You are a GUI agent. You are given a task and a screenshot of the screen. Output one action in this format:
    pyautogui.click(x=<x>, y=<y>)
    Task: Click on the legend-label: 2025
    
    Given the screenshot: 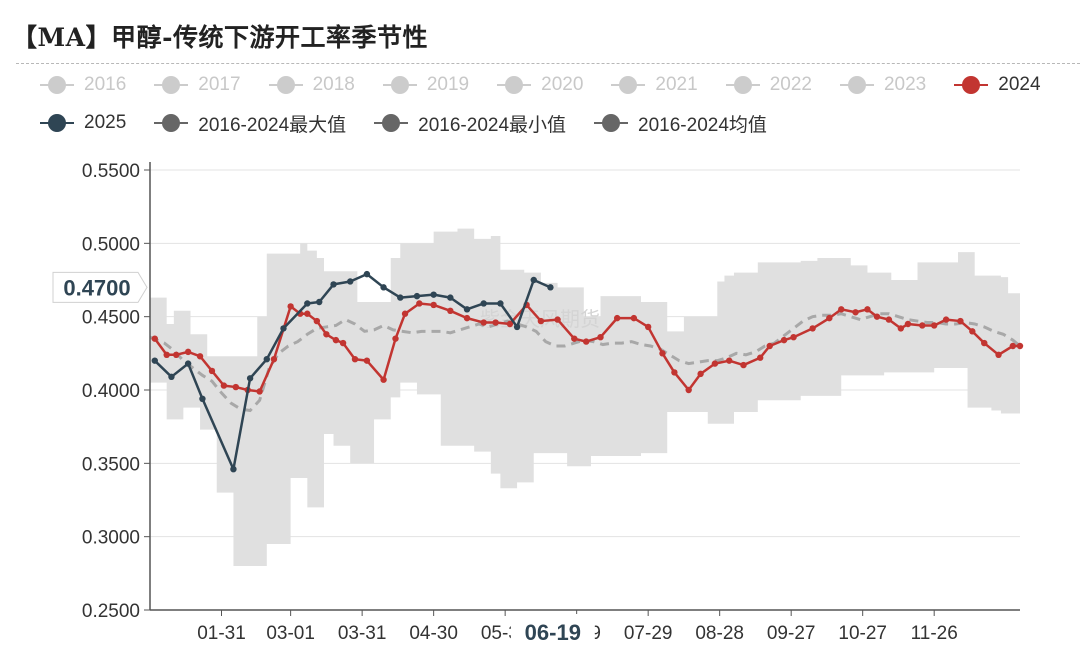 What is the action you would take?
    pyautogui.click(x=105, y=122)
    